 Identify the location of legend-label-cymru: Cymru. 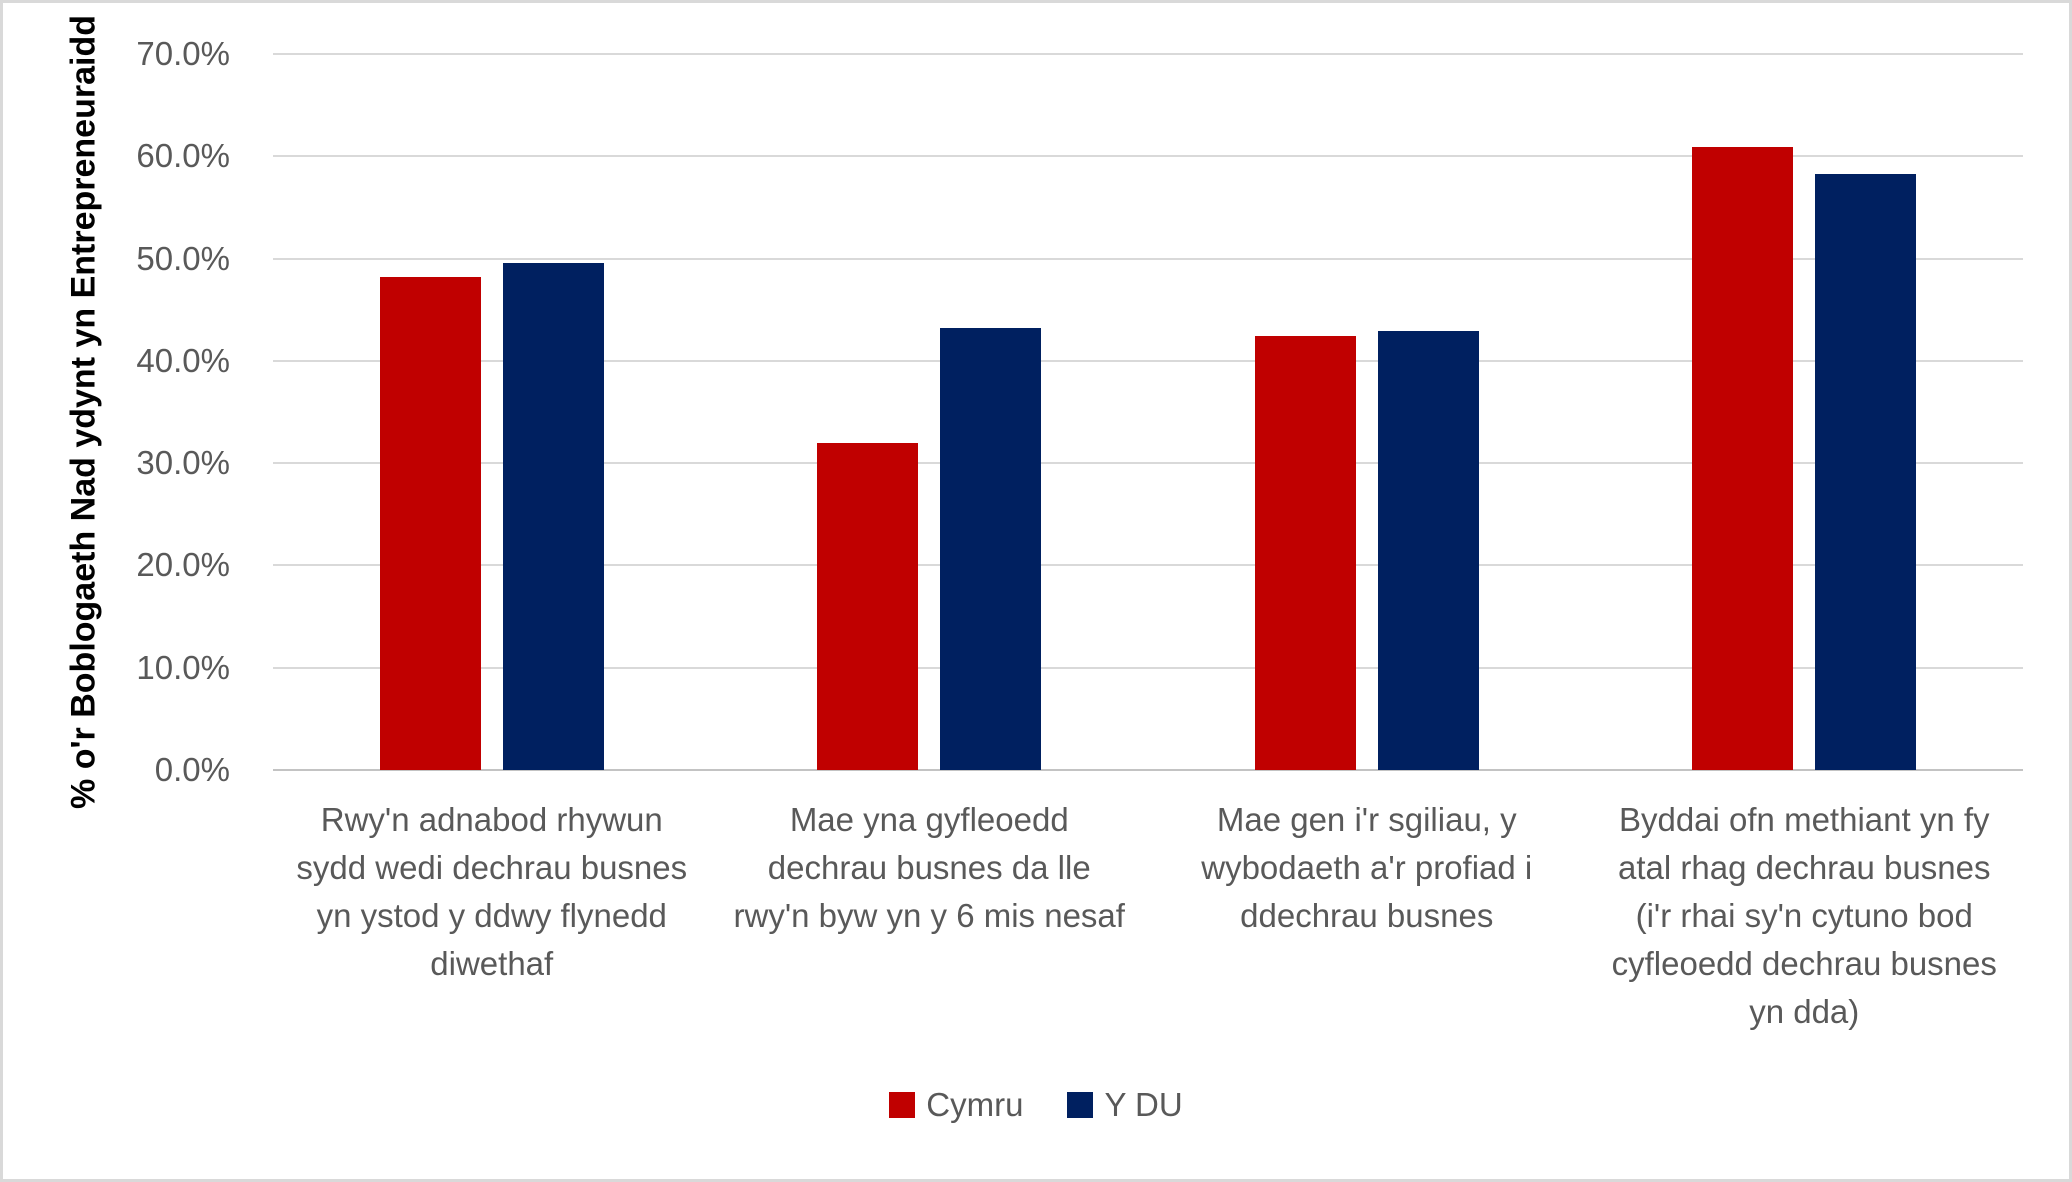
(975, 1104).